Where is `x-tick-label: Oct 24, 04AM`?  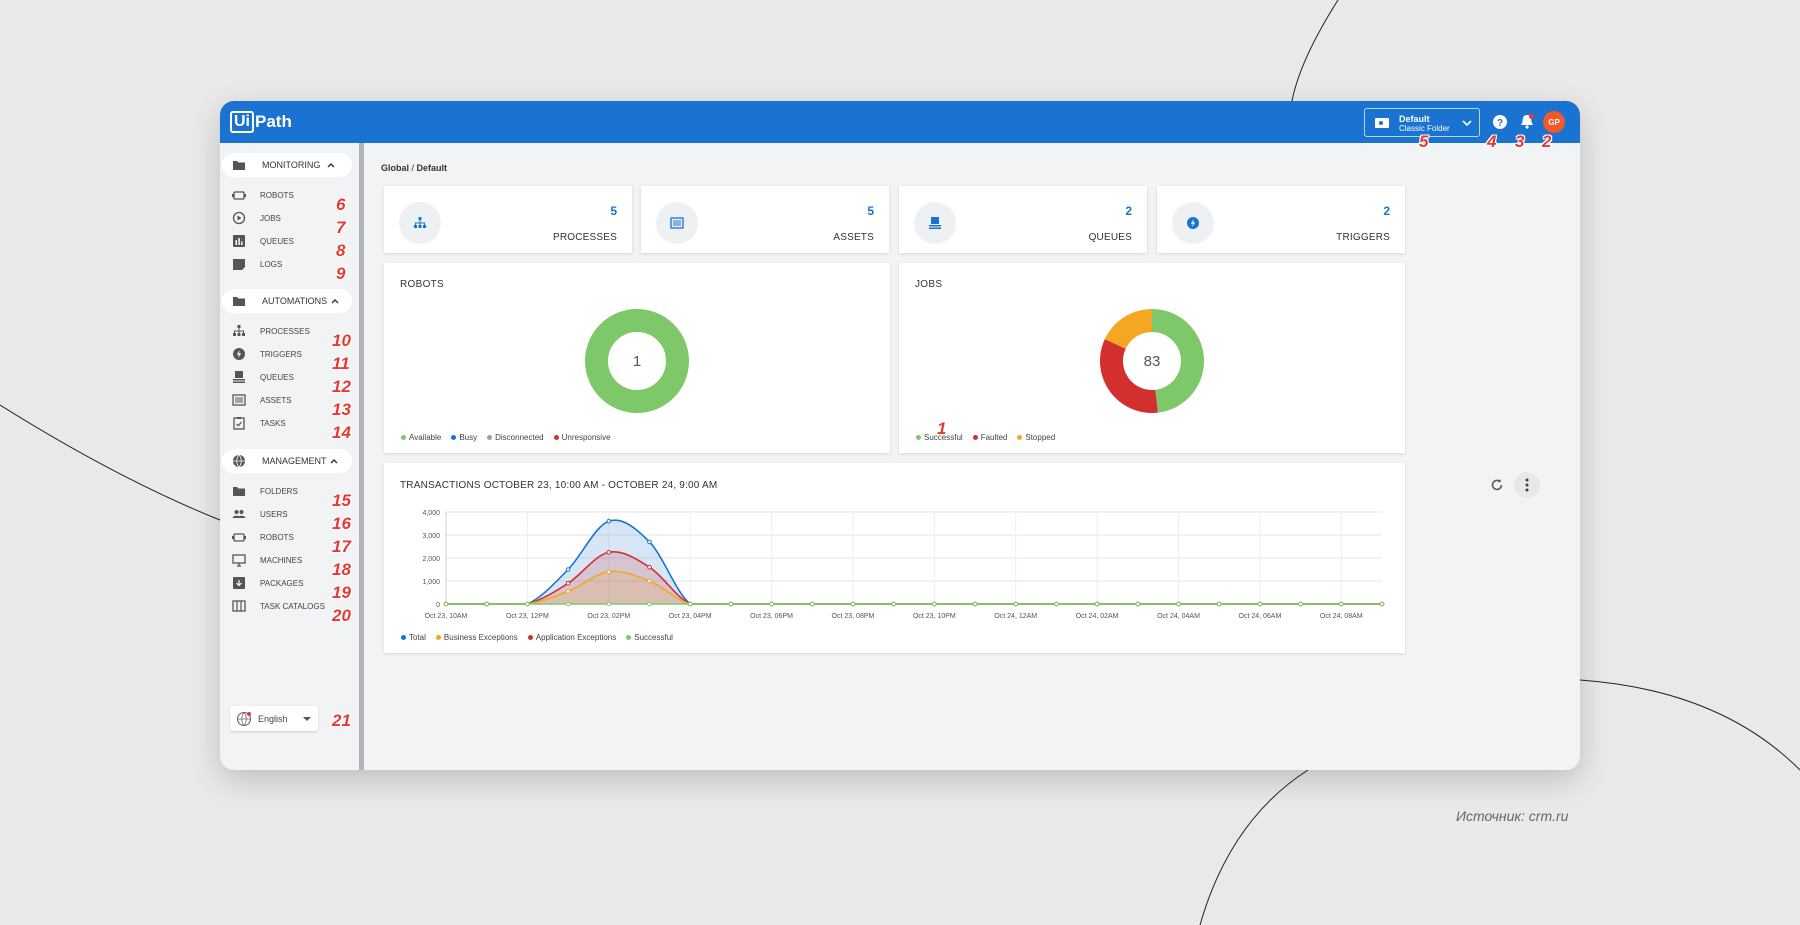
x-tick-label: Oct 24, 04AM is located at coordinates (1178, 616).